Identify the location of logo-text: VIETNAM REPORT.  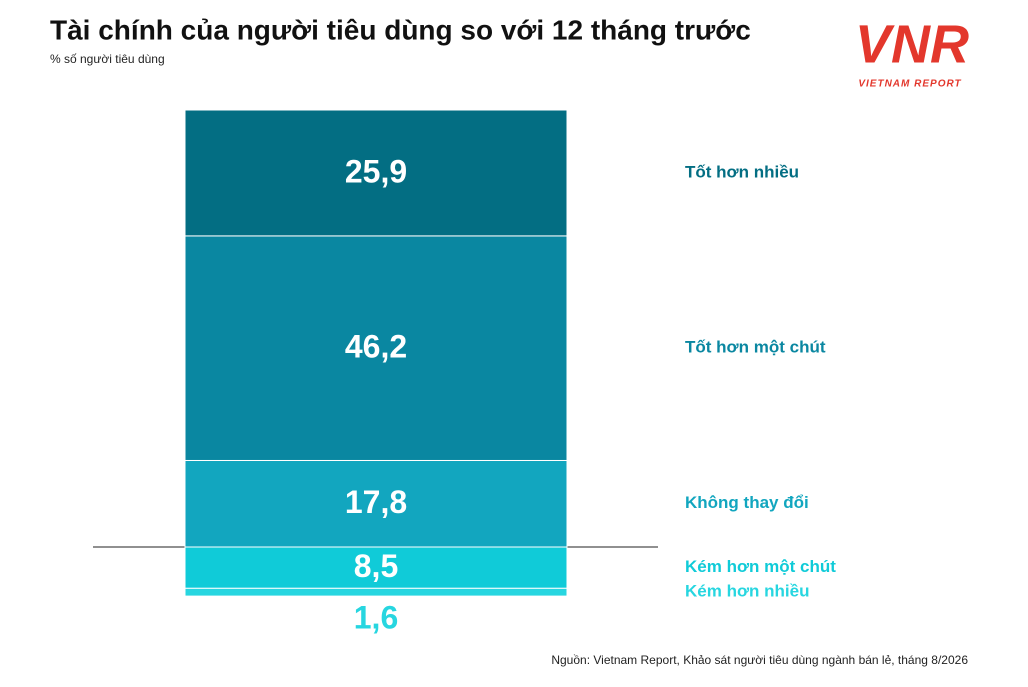
(909, 84).